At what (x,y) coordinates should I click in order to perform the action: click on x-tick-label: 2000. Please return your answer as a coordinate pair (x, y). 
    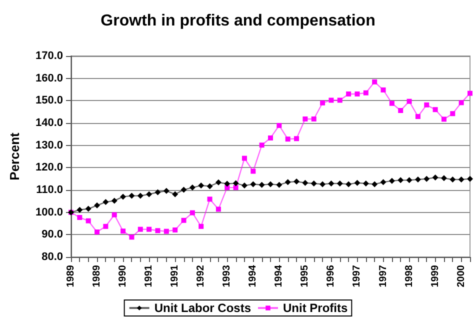
    Looking at the image, I should click on (461, 276).